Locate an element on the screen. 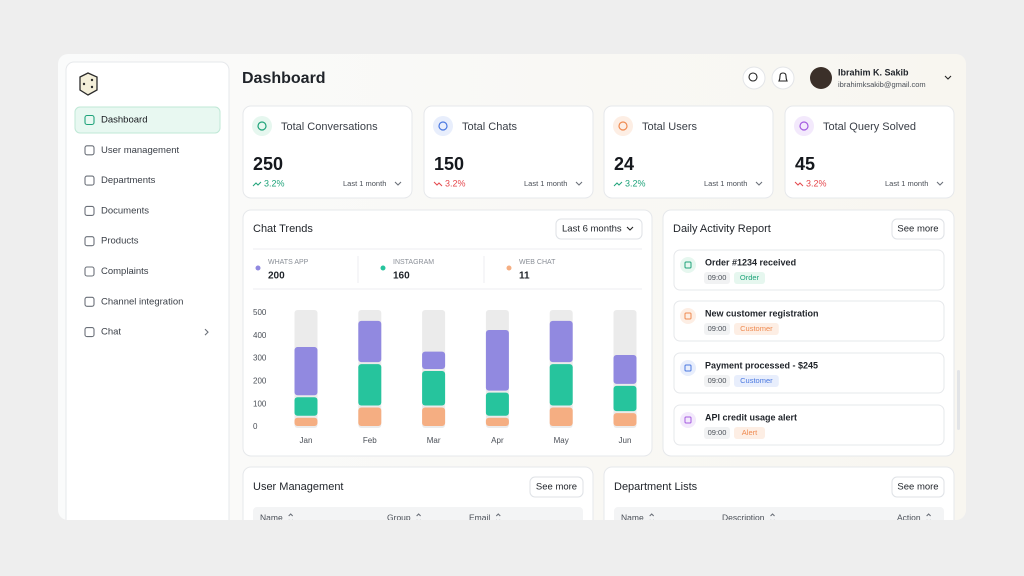  user-name: Ibrahim K. Sakib is located at coordinates (873, 72).